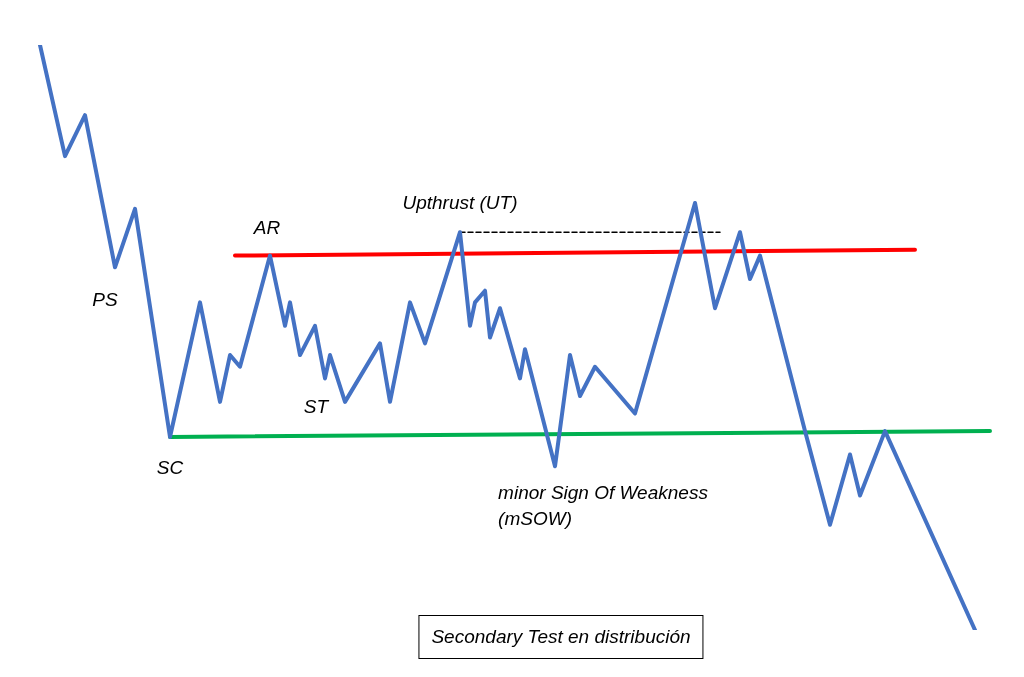 The height and width of the screenshot is (677, 1024). What do you see at coordinates (460, 203) in the screenshot?
I see `annotation: Upthrust (UT)` at bounding box center [460, 203].